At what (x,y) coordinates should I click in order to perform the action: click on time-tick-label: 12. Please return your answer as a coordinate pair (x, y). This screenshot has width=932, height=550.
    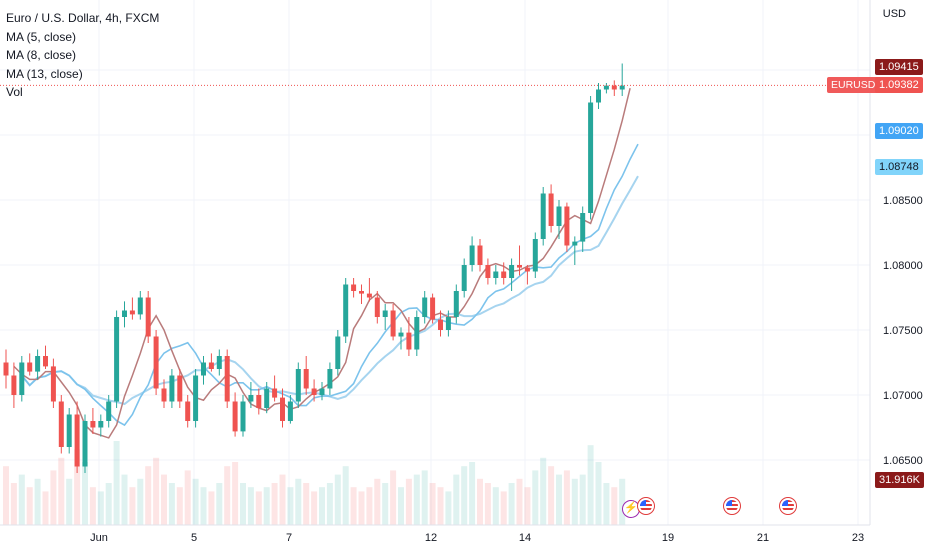
    Looking at the image, I should click on (431, 538).